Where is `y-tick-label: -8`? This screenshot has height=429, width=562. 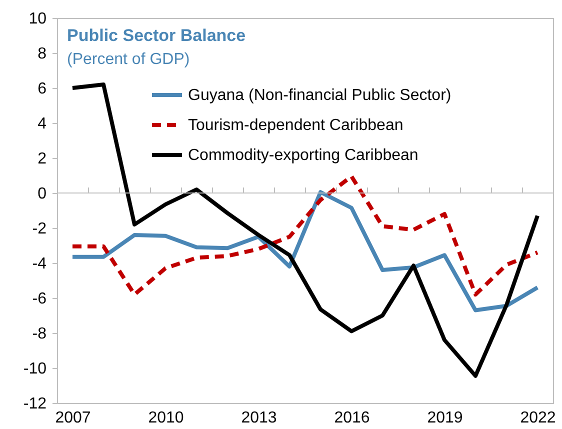
y-tick-label: -8 is located at coordinates (39, 334).